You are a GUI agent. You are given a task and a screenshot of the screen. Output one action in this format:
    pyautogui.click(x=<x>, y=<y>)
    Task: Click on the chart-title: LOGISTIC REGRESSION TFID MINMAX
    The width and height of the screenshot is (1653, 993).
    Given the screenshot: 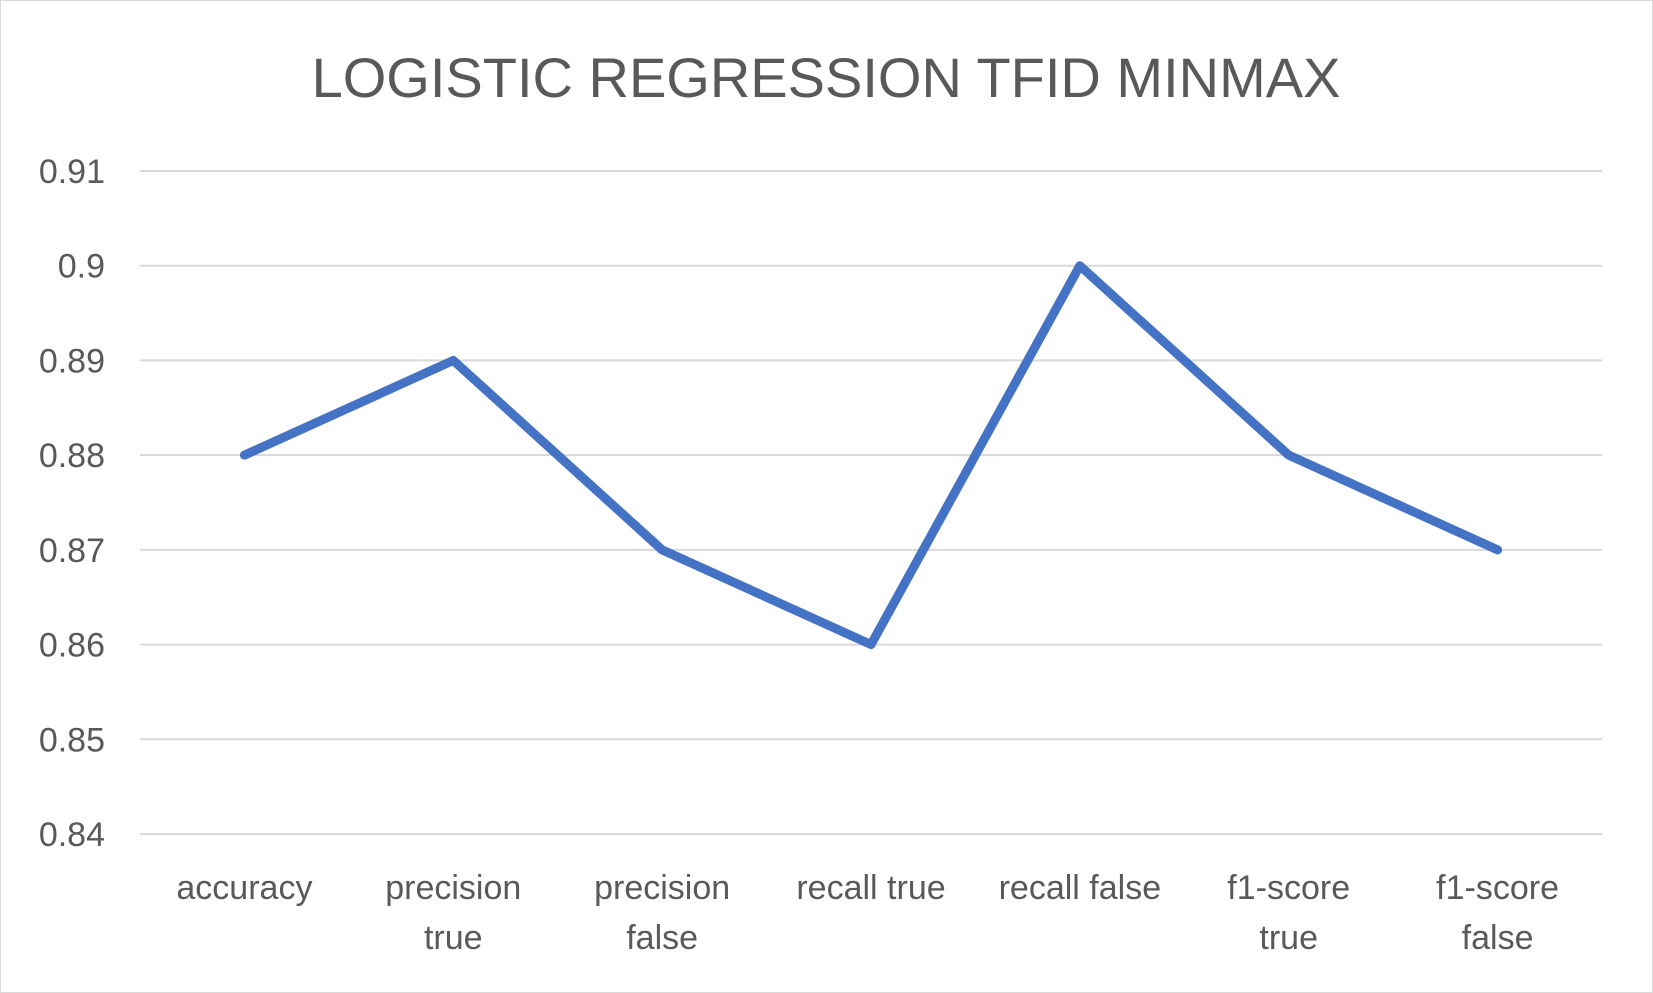 What is the action you would take?
    pyautogui.click(x=826, y=77)
    